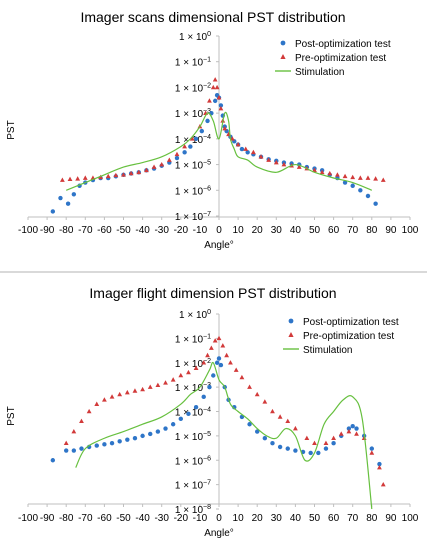  Describe the element at coordinates (219, 151) in the screenshot. I see `series-line` at that location.